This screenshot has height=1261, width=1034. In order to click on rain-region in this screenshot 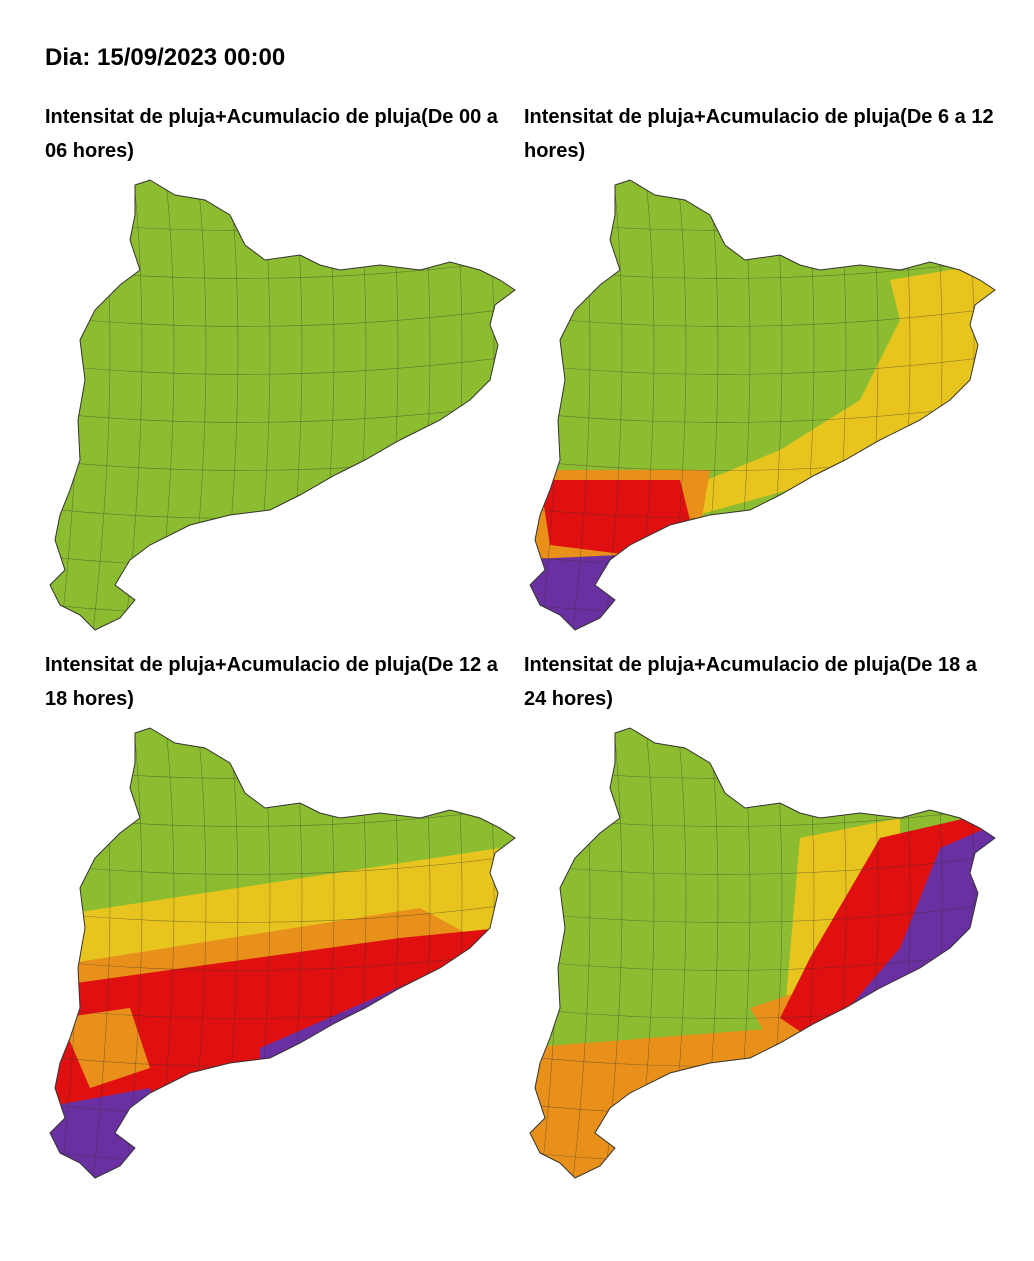, I will do `click(590, 592)`.